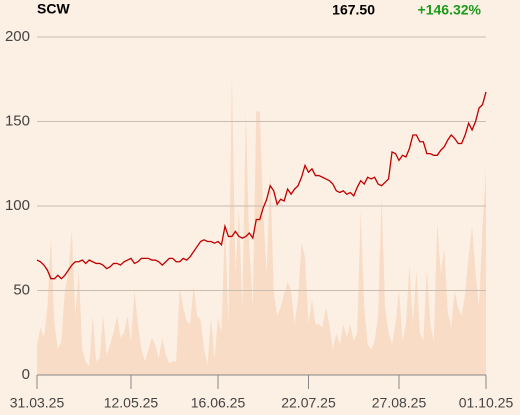 This screenshot has height=415, width=520. I want to click on x-tick-label: 16.06.25, so click(218, 403).